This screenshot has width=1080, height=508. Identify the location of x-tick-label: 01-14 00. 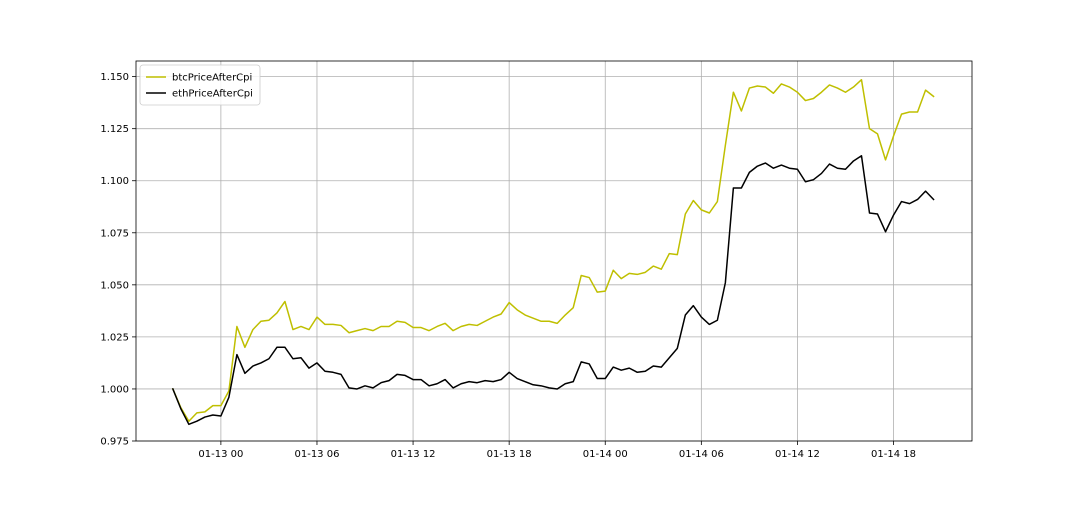
(605, 454).